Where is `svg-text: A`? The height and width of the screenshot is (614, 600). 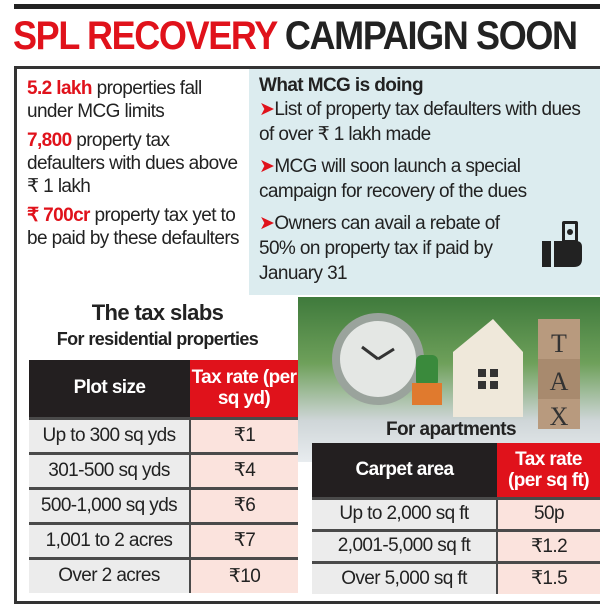 svg-text: A is located at coordinates (559, 381).